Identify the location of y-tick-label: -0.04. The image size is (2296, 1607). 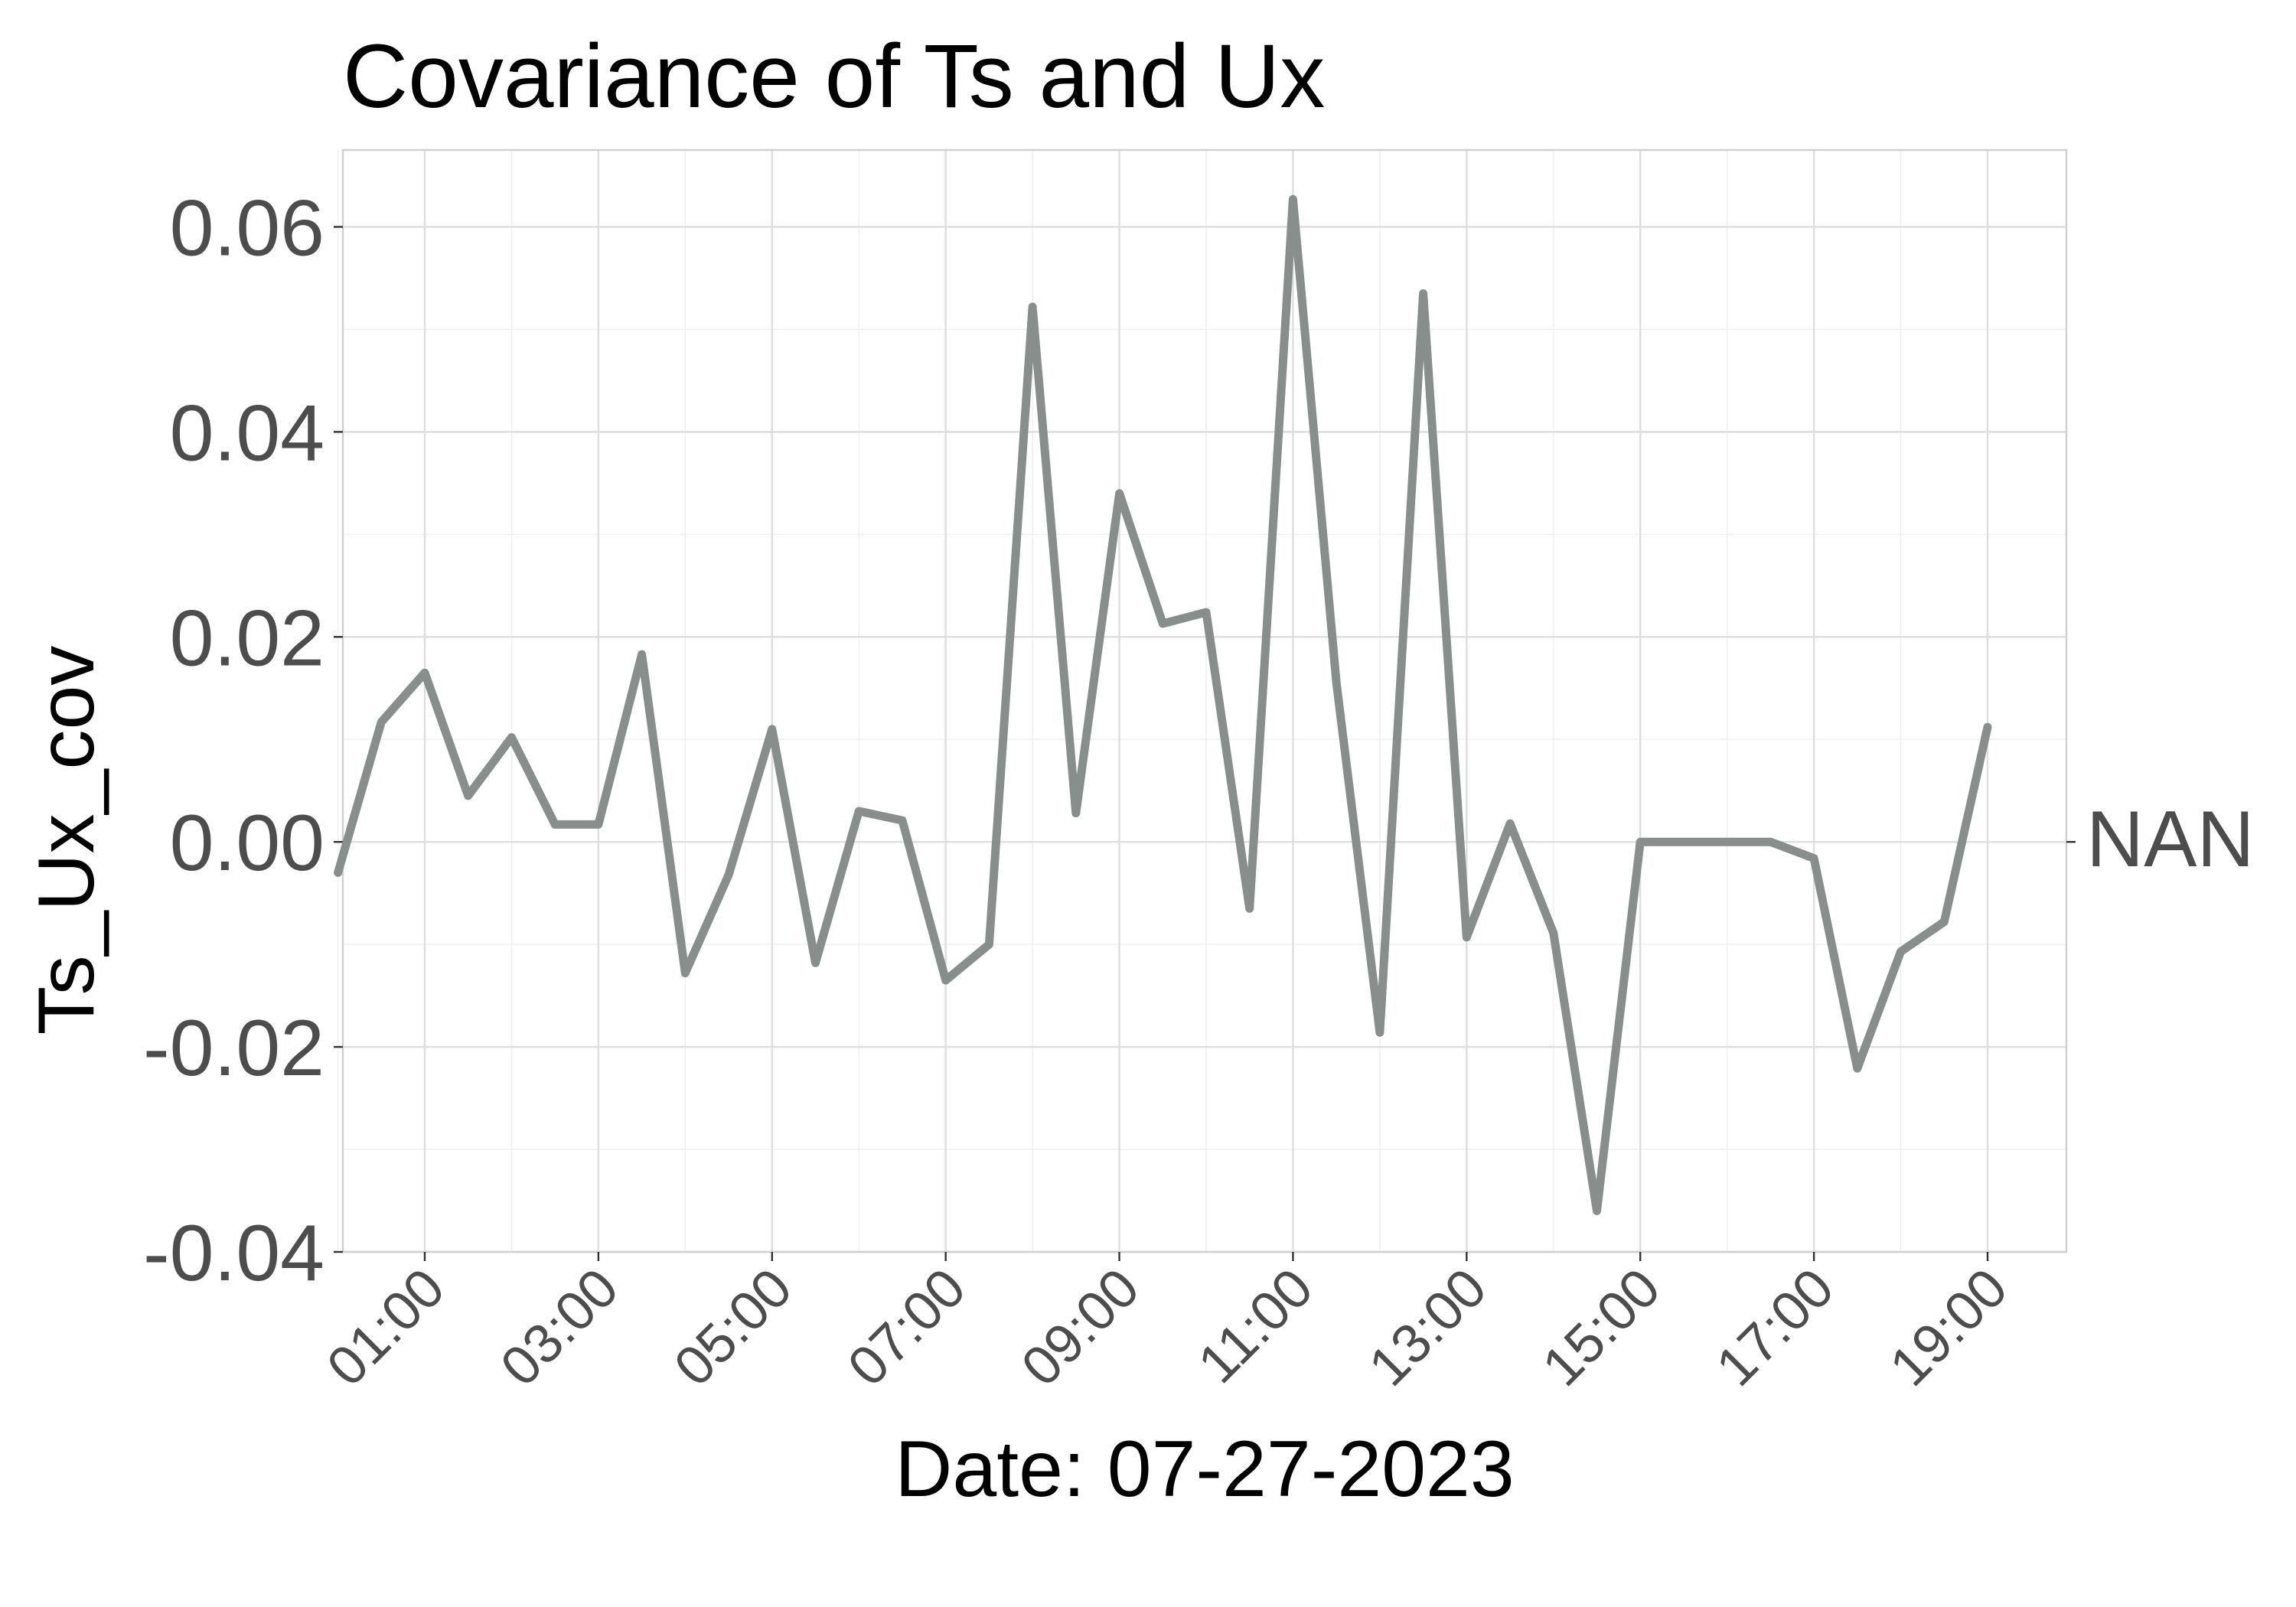
(234, 1253).